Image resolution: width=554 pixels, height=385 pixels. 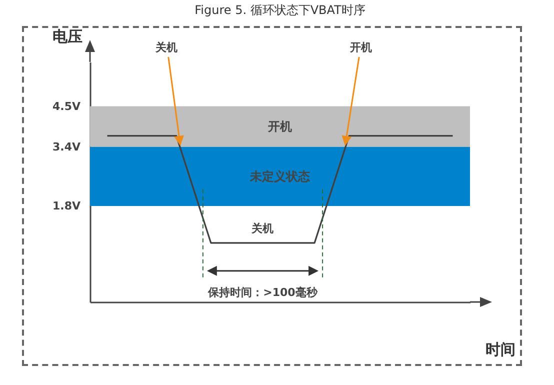 What do you see at coordinates (279, 127) in the screenshot?
I see `band-label: 开机` at bounding box center [279, 127].